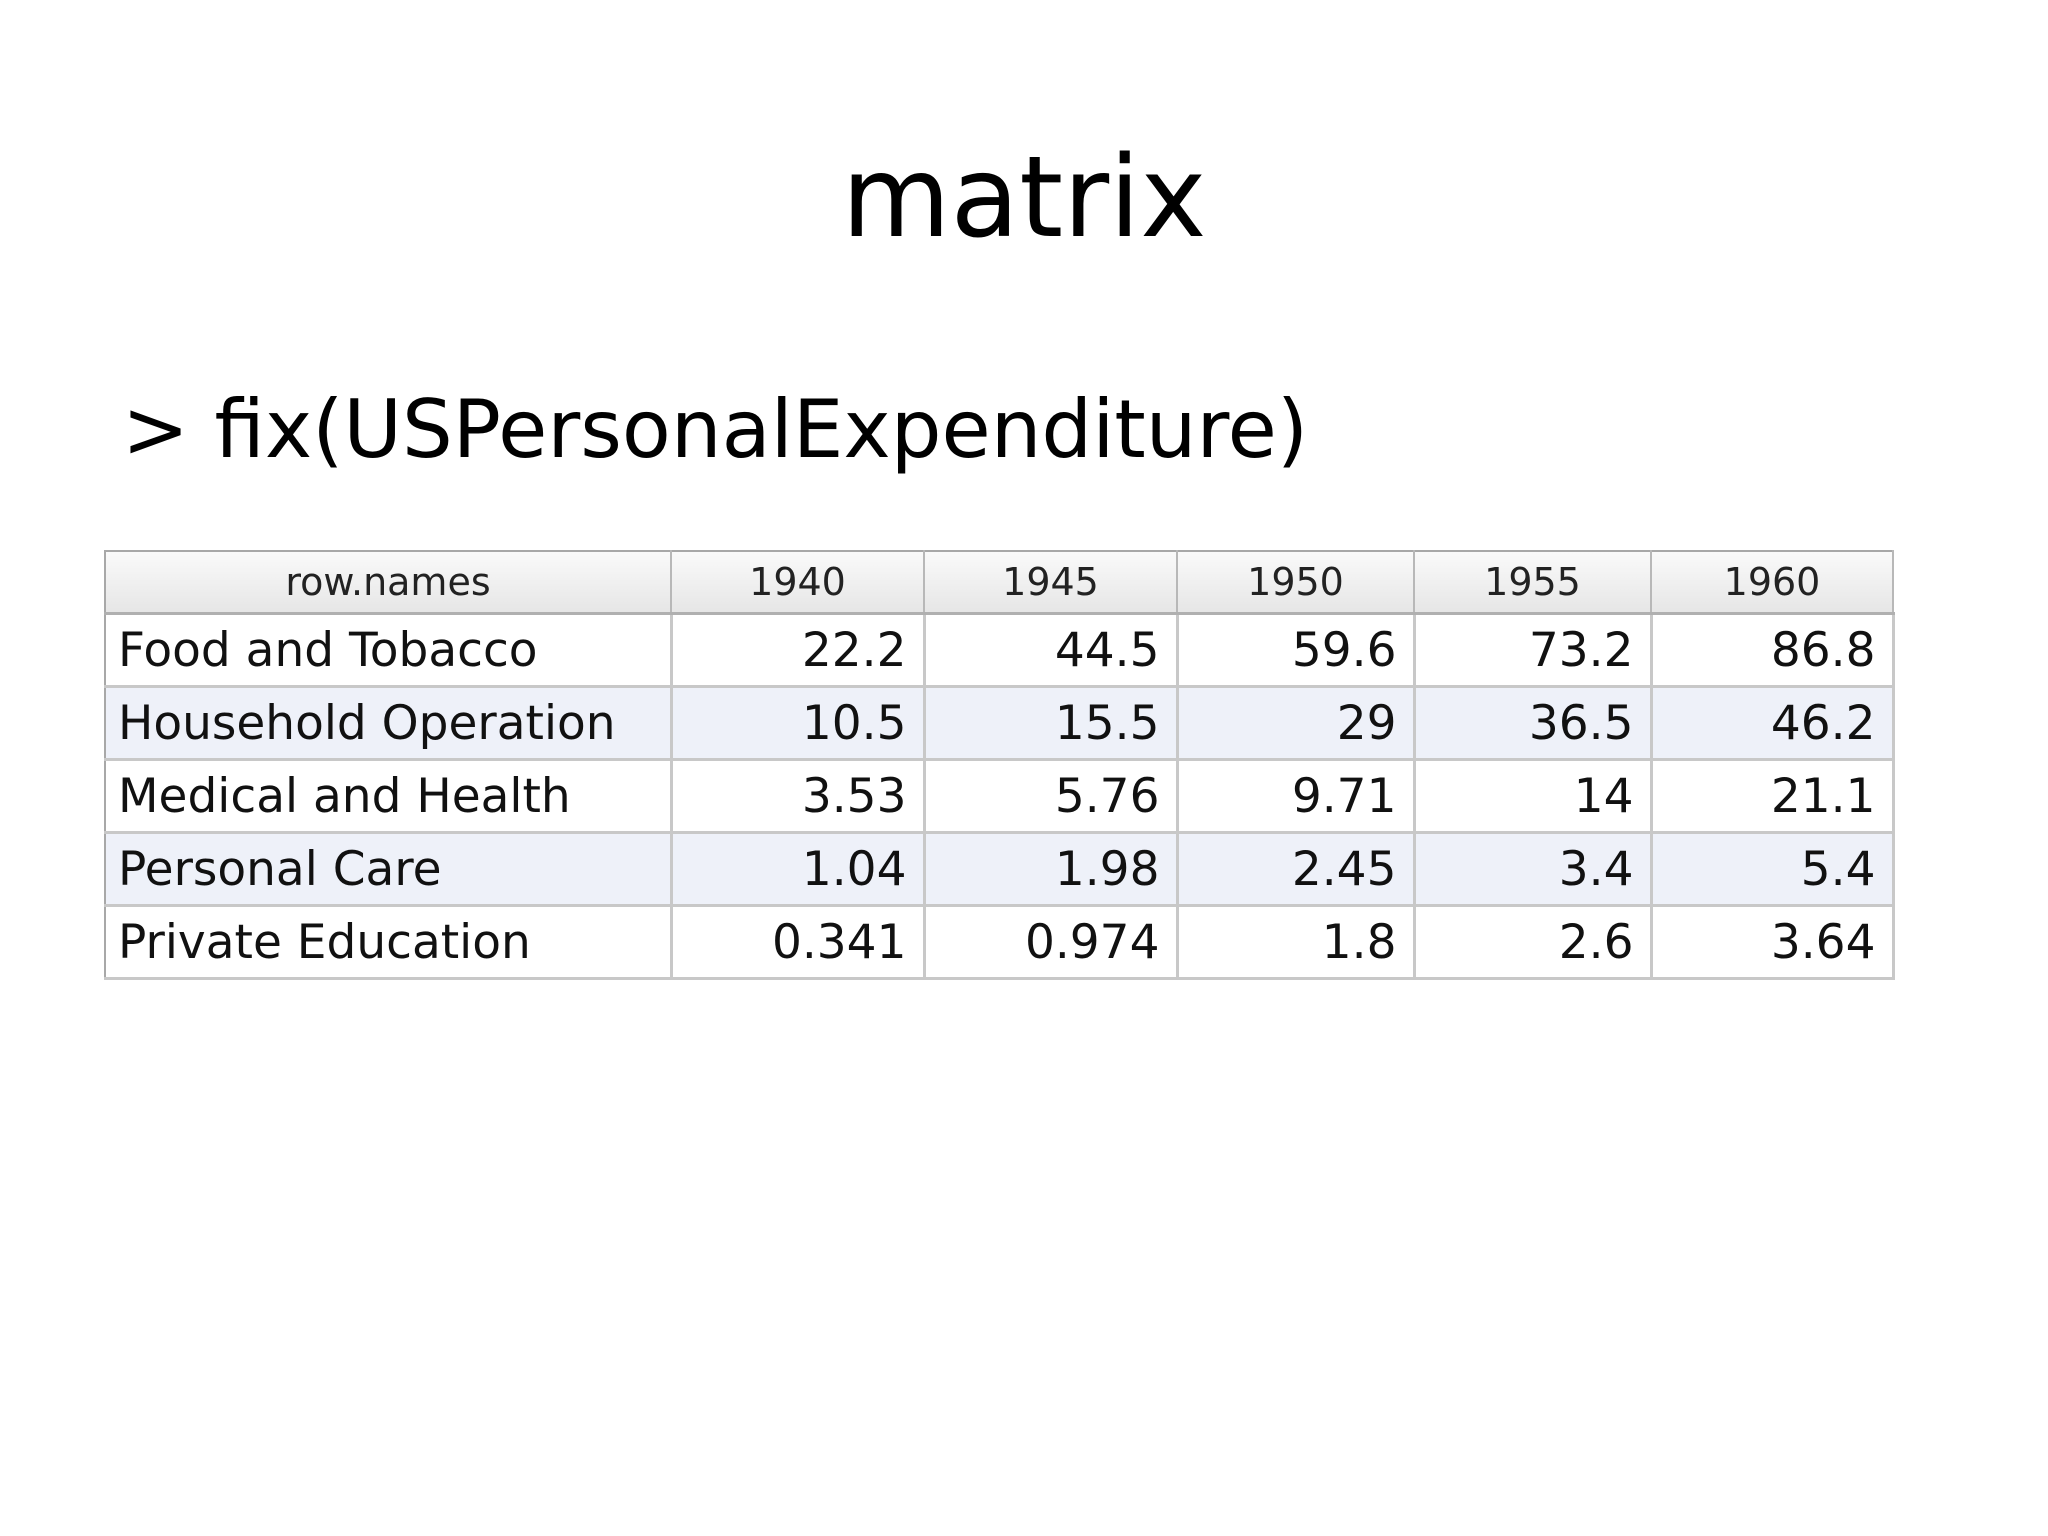 The width and height of the screenshot is (2048, 1536). What do you see at coordinates (1051, 650) in the screenshot?
I see `data-cell: 44.5` at bounding box center [1051, 650].